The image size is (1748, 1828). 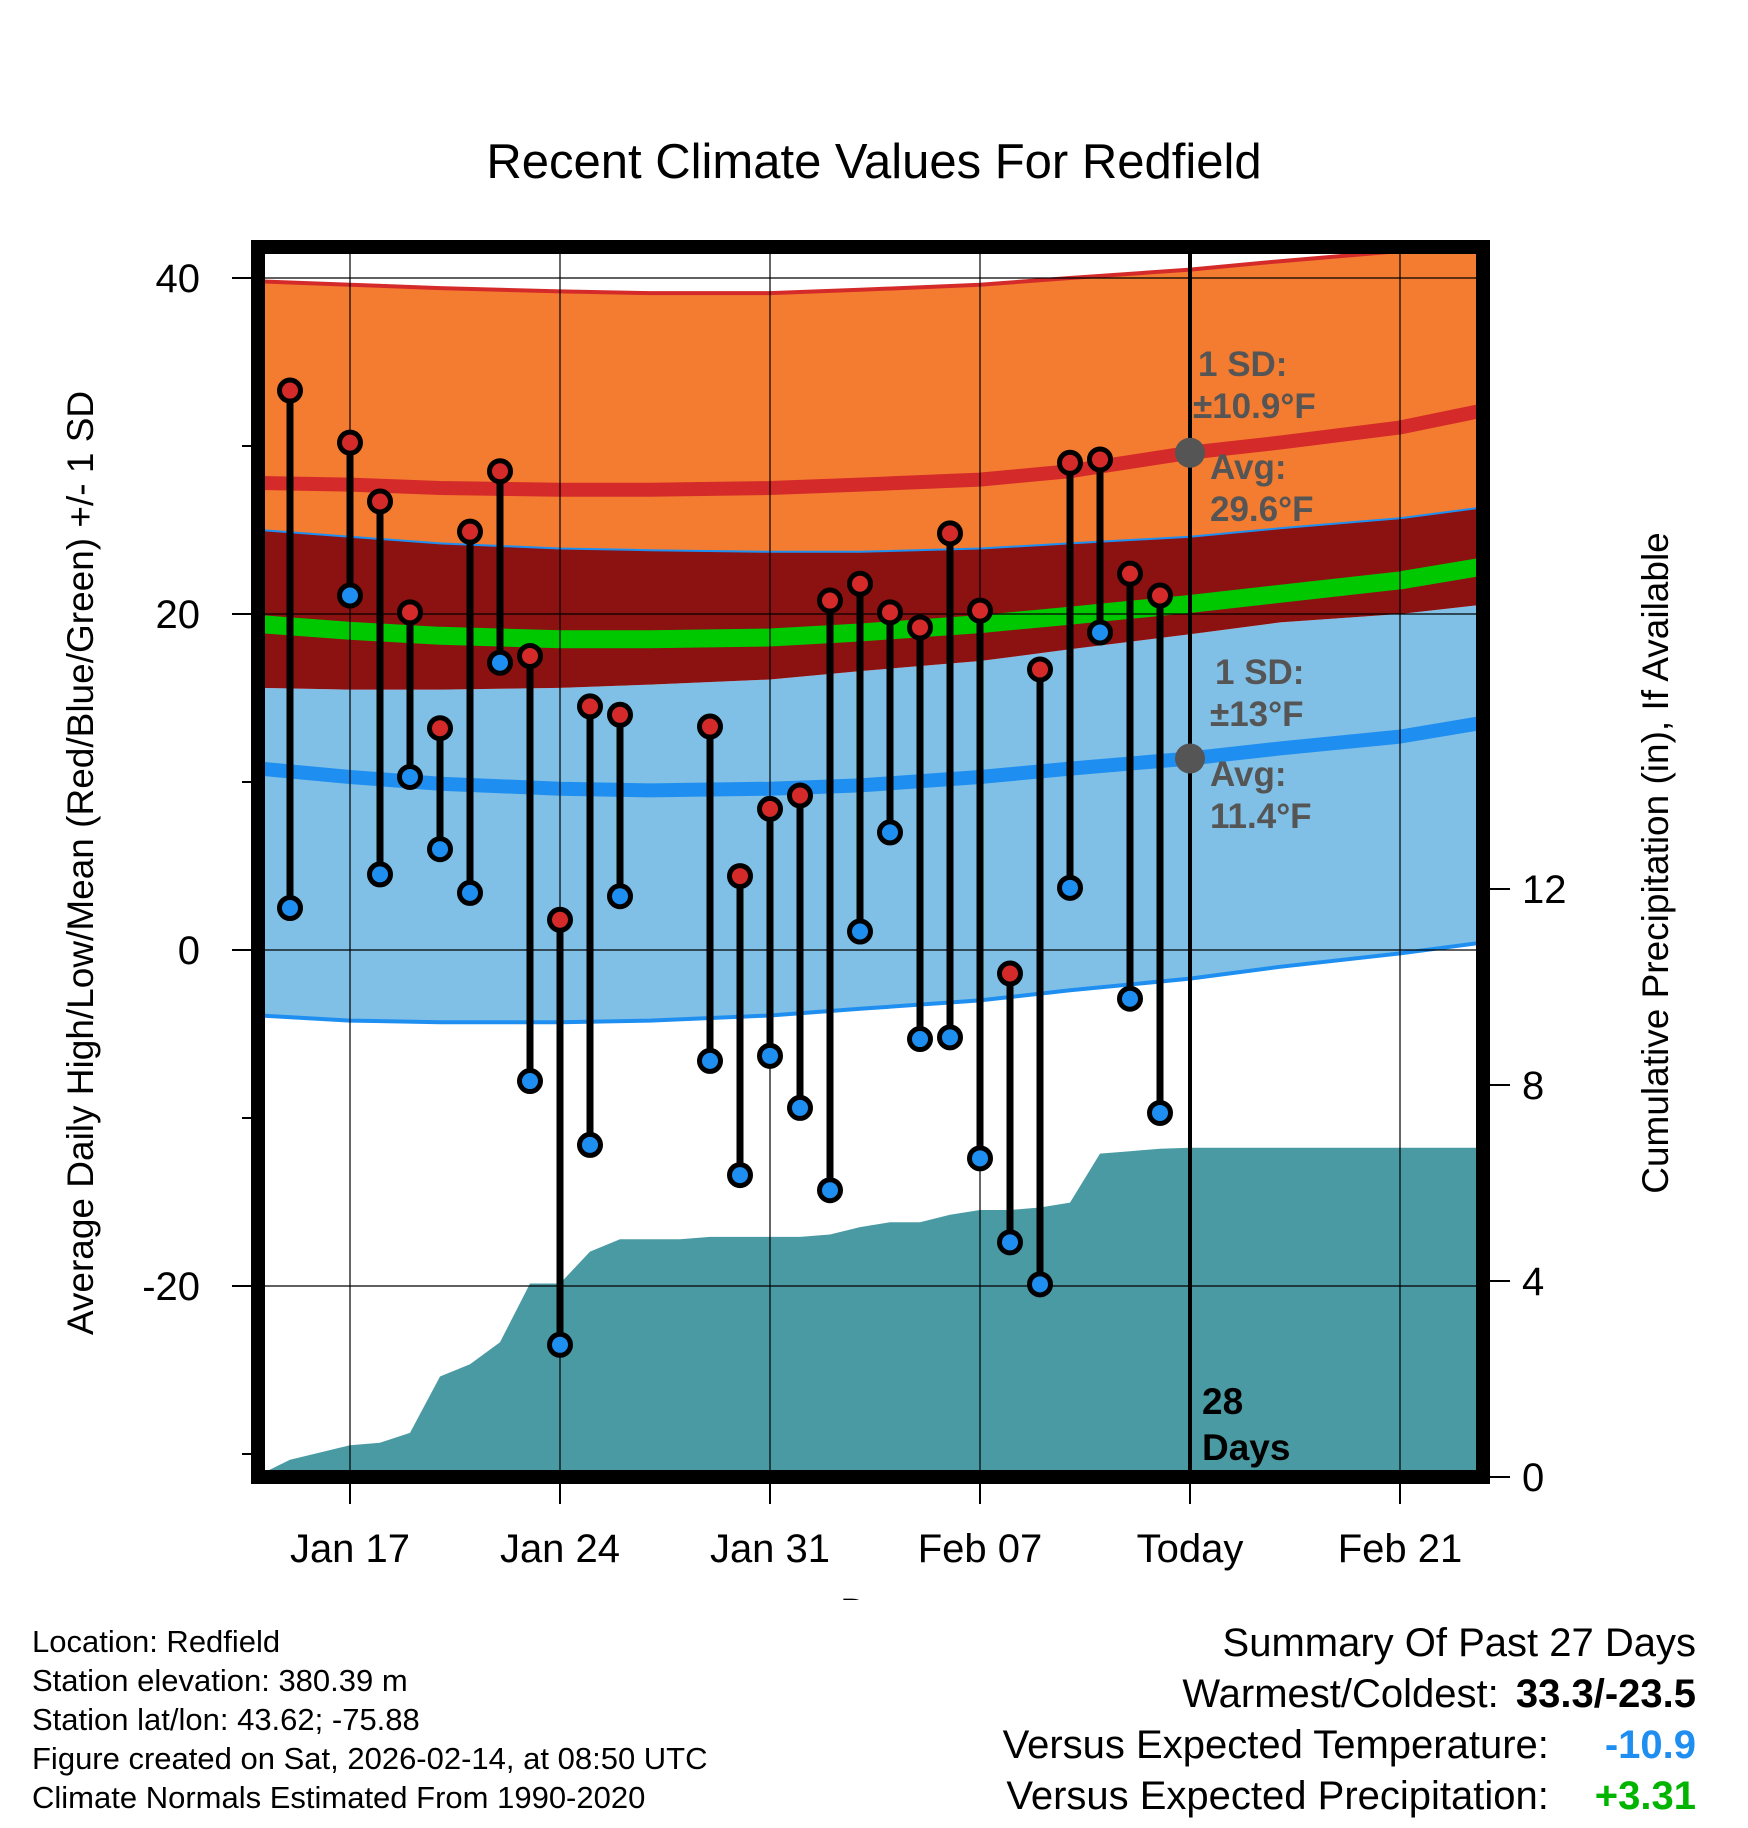 I want to click on summary-warmest-row: Warmest/Coldest: 33.3/-23.5, so click(x=1349, y=1694).